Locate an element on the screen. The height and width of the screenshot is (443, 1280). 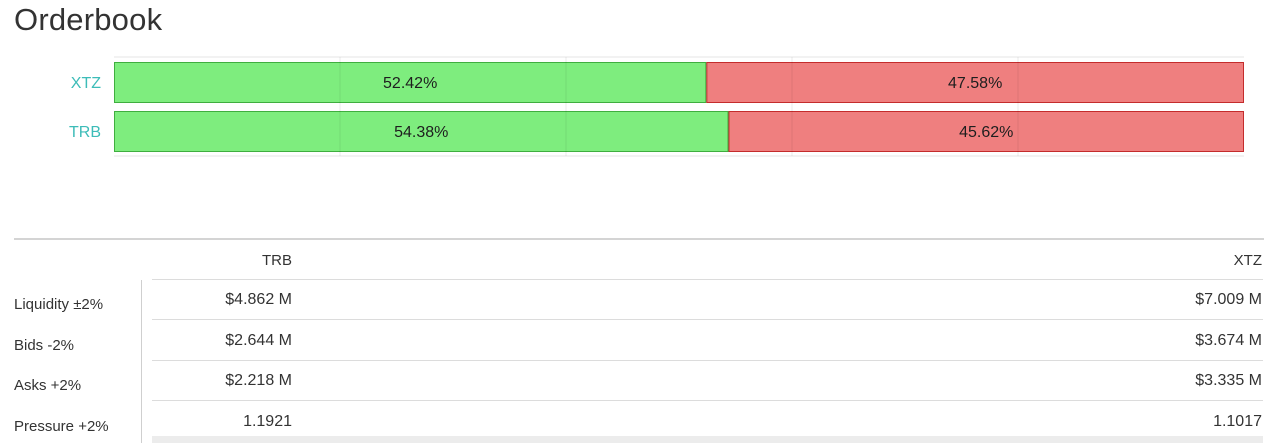
category-label-trb: TRB is located at coordinates (85, 132).